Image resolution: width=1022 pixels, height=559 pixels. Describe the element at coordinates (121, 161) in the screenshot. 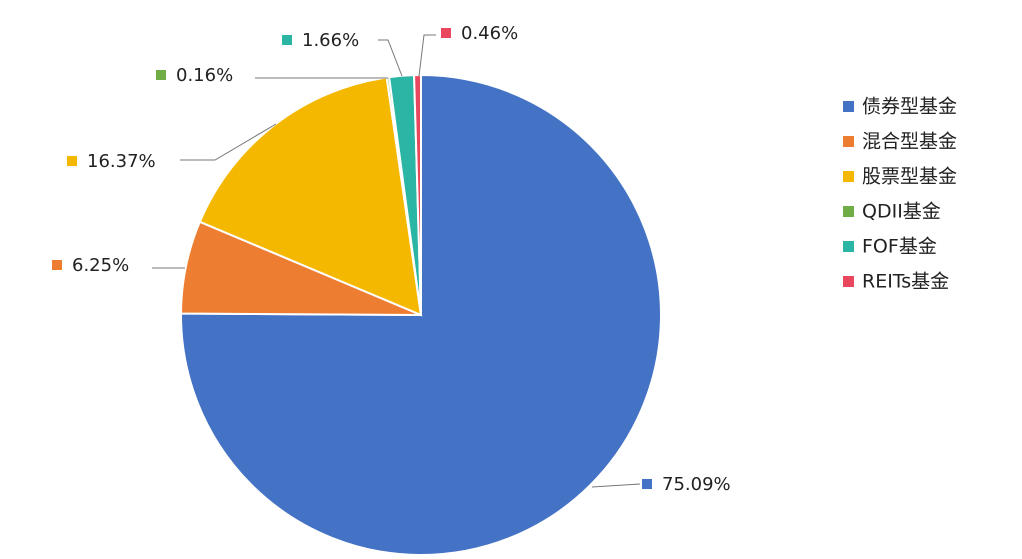

I see `data-label: 16.37%` at that location.